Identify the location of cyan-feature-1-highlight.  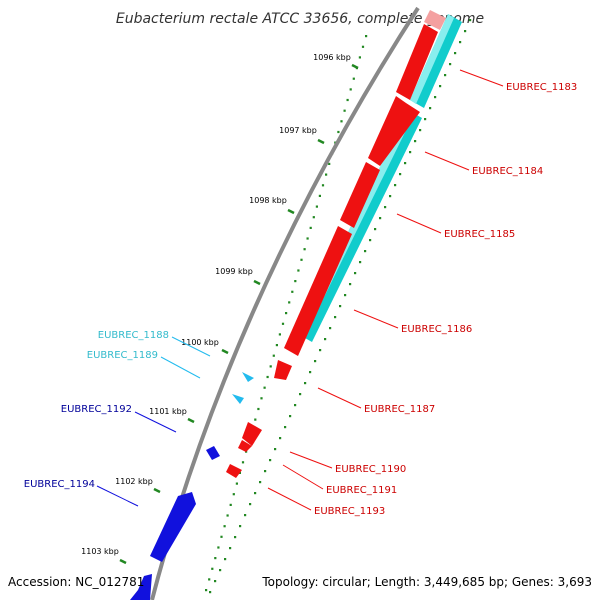
(432, 59).